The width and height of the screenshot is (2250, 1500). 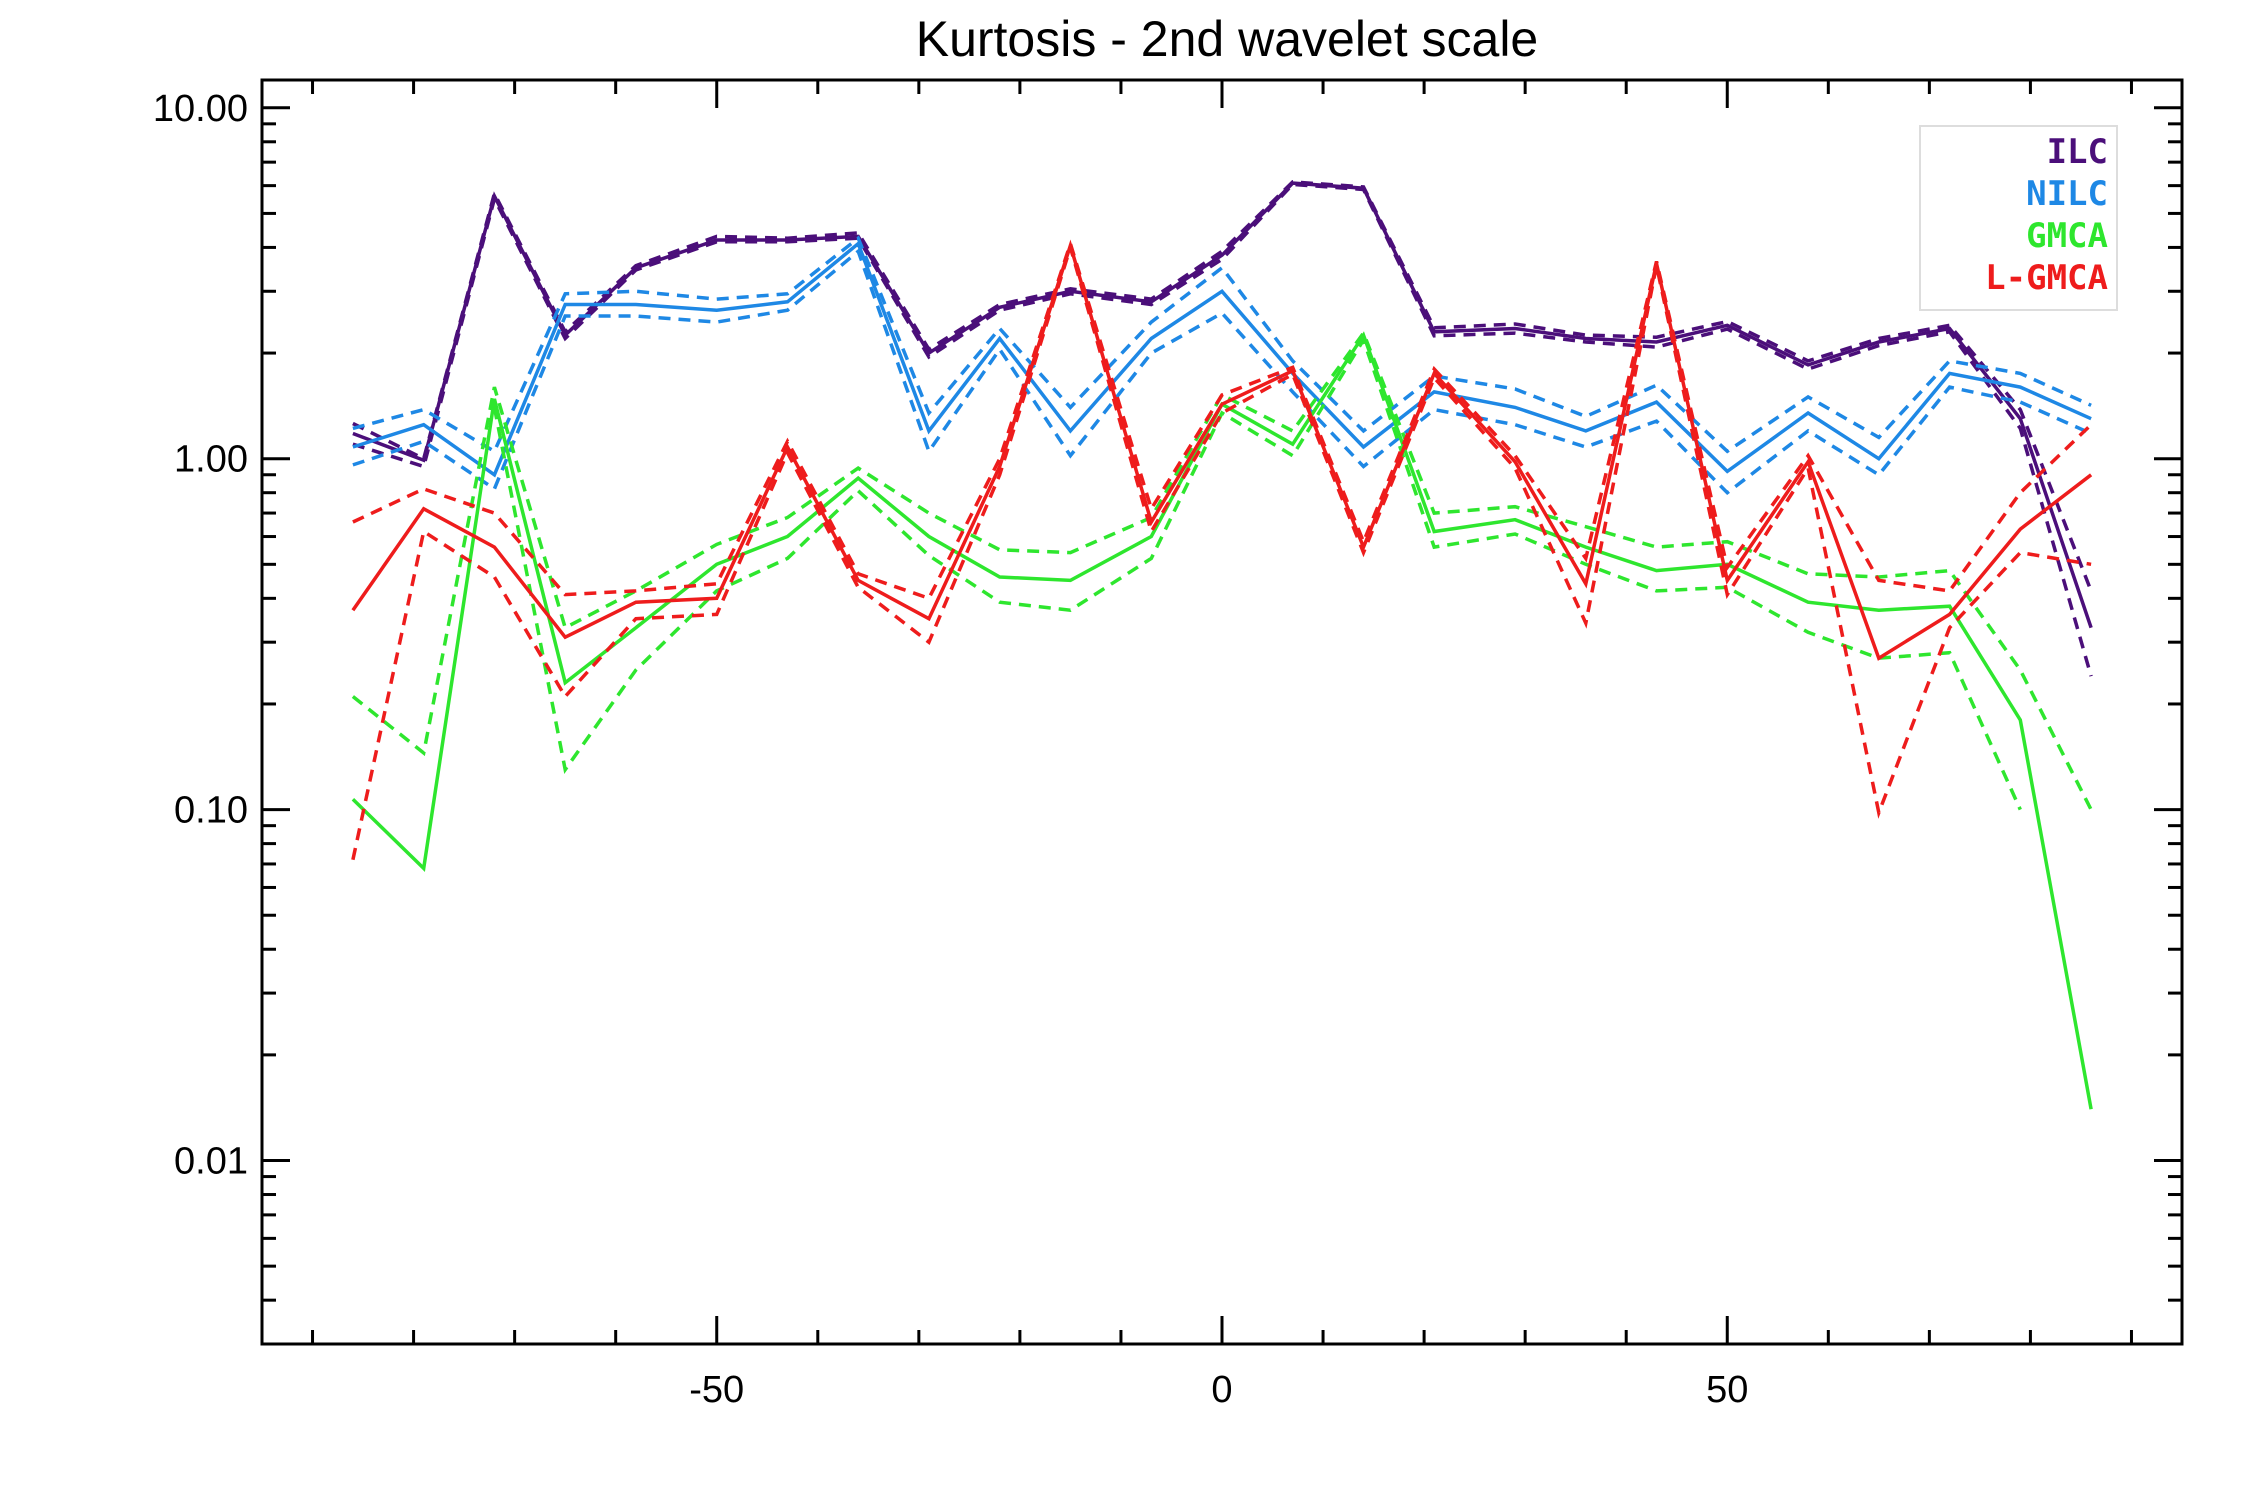 What do you see at coordinates (200, 109) in the screenshot?
I see `y-tick-label: 10.00` at bounding box center [200, 109].